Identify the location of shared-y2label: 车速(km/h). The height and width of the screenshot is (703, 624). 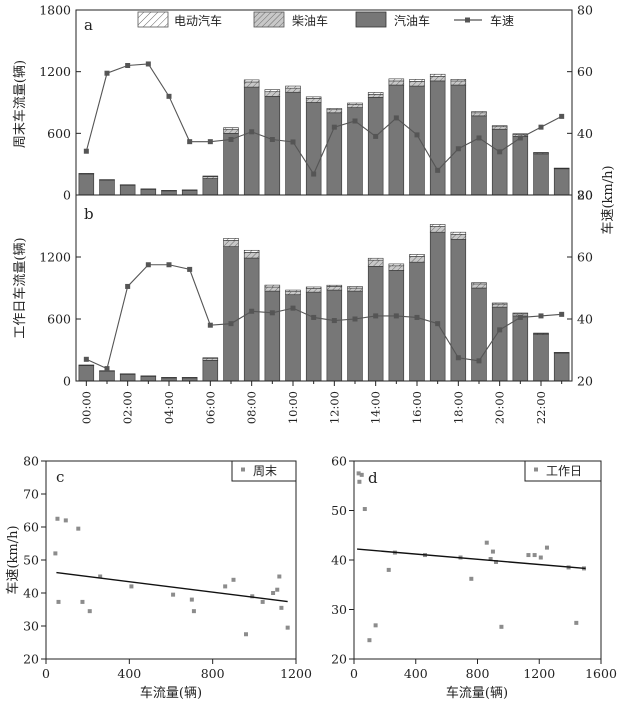
(608, 199).